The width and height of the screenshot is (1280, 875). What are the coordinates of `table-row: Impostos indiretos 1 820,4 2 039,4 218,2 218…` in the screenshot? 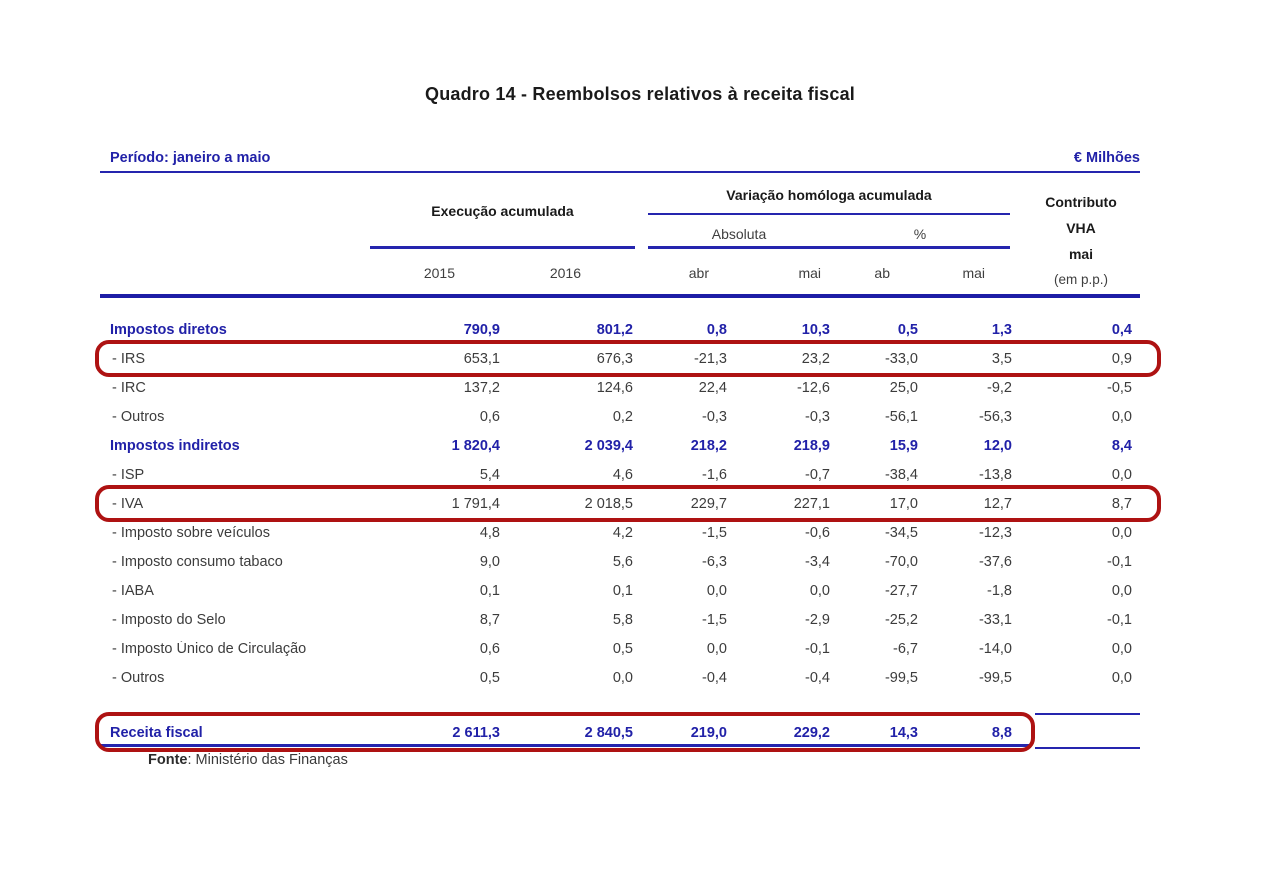 It's located at (620, 445).